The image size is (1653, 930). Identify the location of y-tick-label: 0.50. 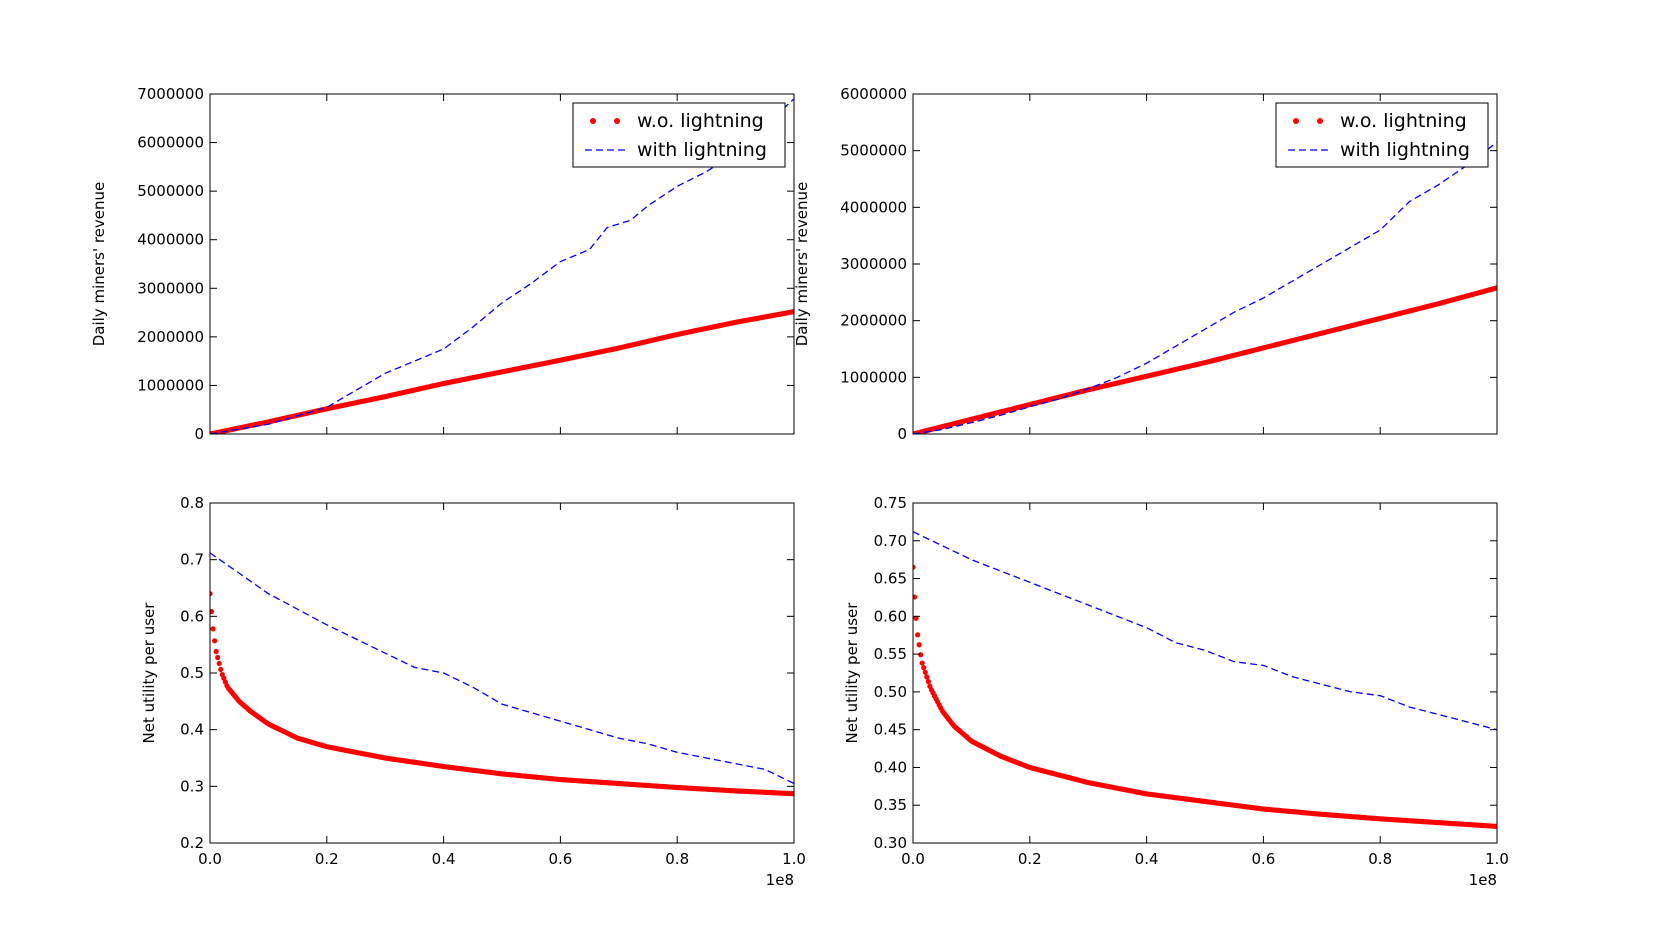
(890, 692).